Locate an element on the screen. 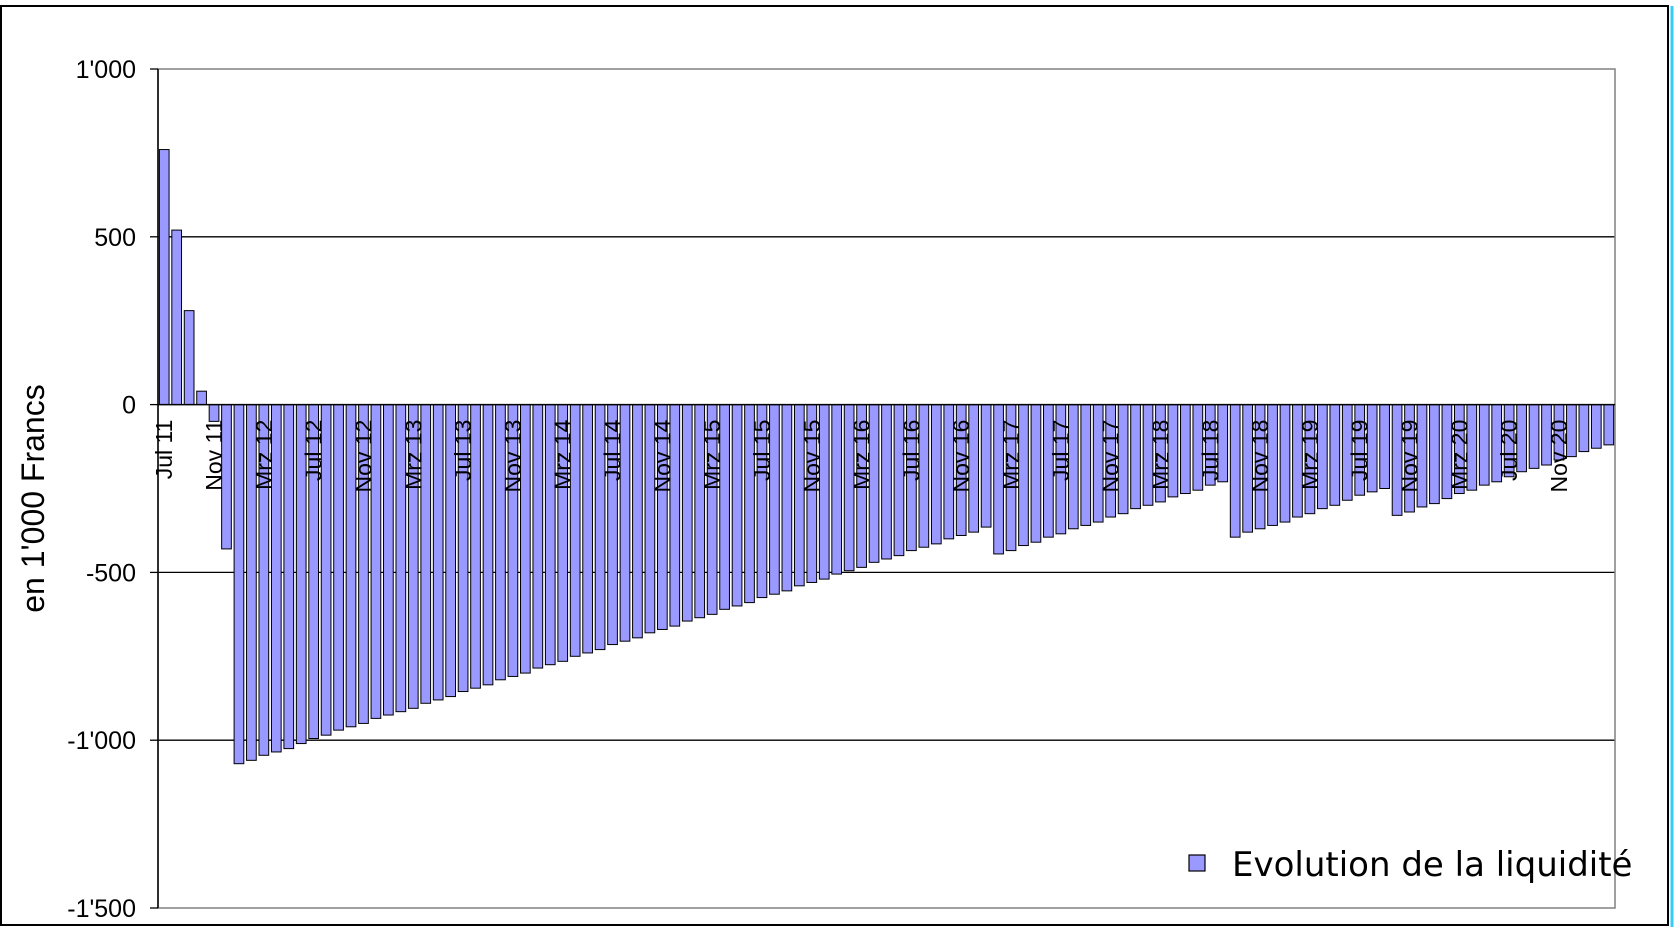 This screenshot has height=932, width=1680. x-tick-label: Nov 11 is located at coordinates (214, 455).